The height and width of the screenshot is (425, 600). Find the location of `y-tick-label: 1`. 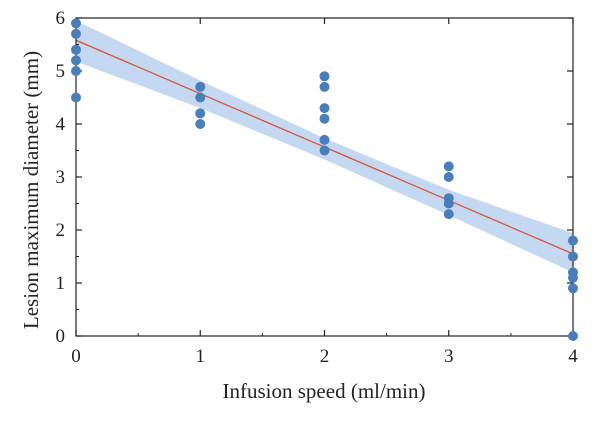

y-tick-label: 1 is located at coordinates (61, 283).